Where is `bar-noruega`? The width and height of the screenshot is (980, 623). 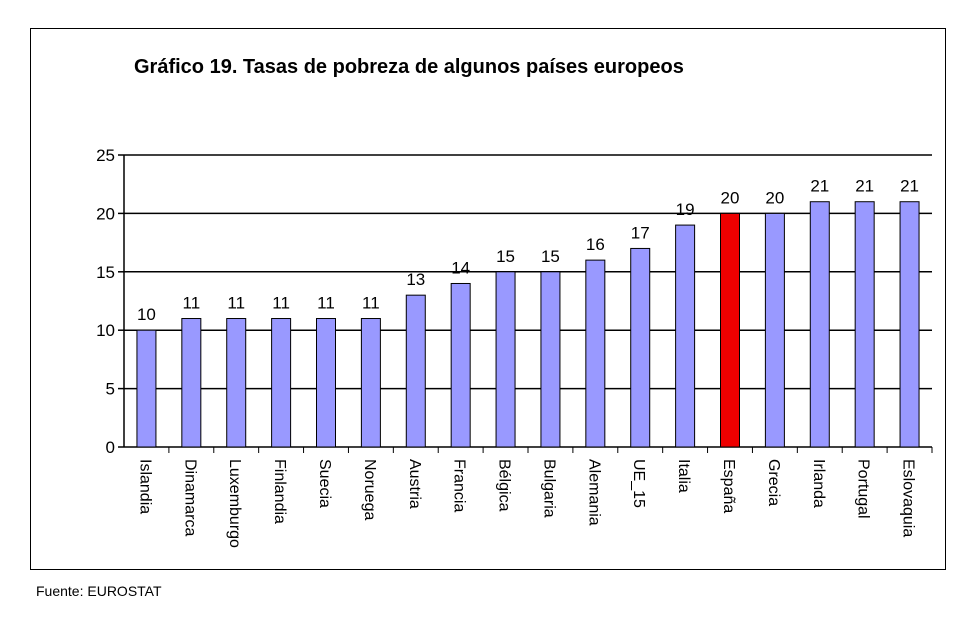 bar-noruega is located at coordinates (370, 383).